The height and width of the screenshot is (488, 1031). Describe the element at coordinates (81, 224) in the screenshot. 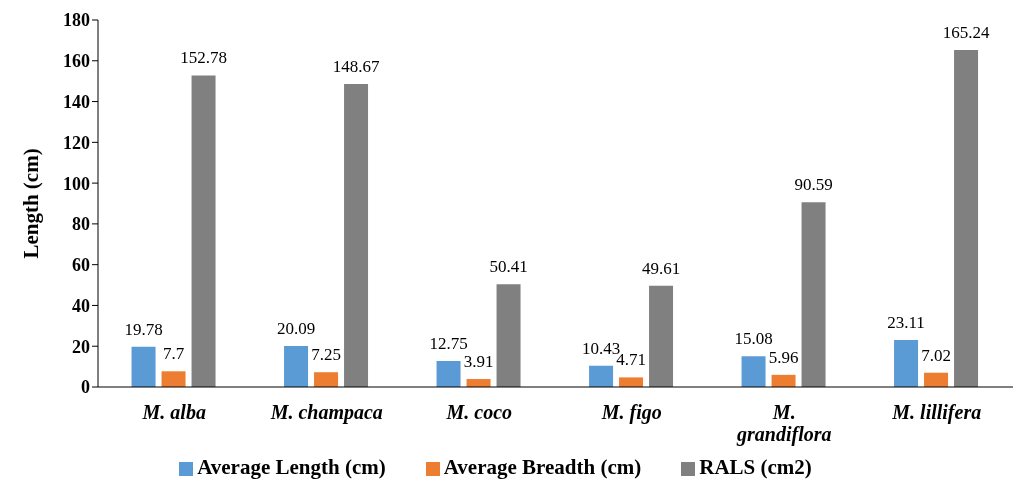

I see `y-tick-label: 80` at that location.